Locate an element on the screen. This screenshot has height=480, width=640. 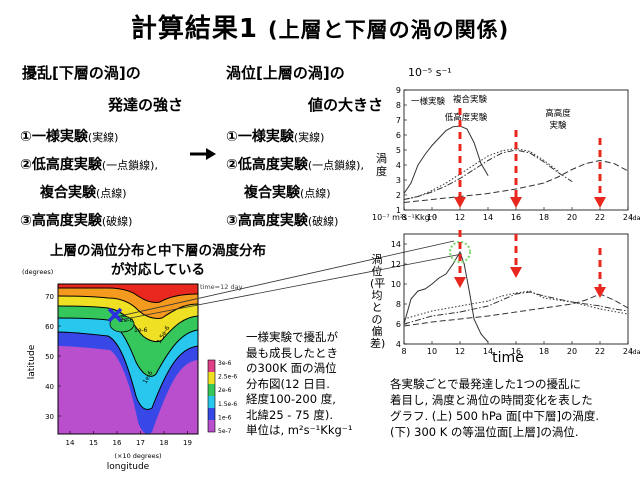
left-item-1: ①一様実験(実線) is located at coordinates (69, 136).